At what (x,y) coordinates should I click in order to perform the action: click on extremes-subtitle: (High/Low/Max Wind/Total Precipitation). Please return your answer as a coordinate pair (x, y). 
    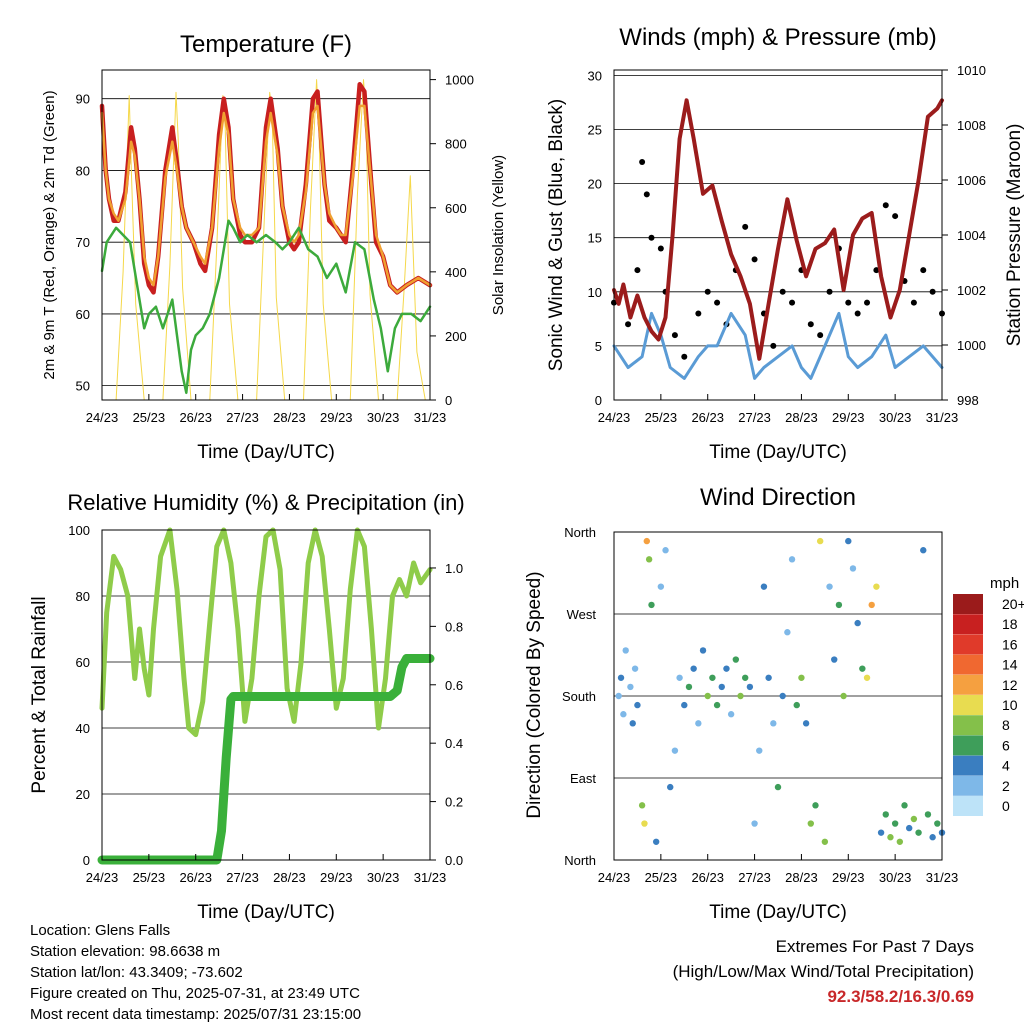
    Looking at the image, I should click on (823, 971).